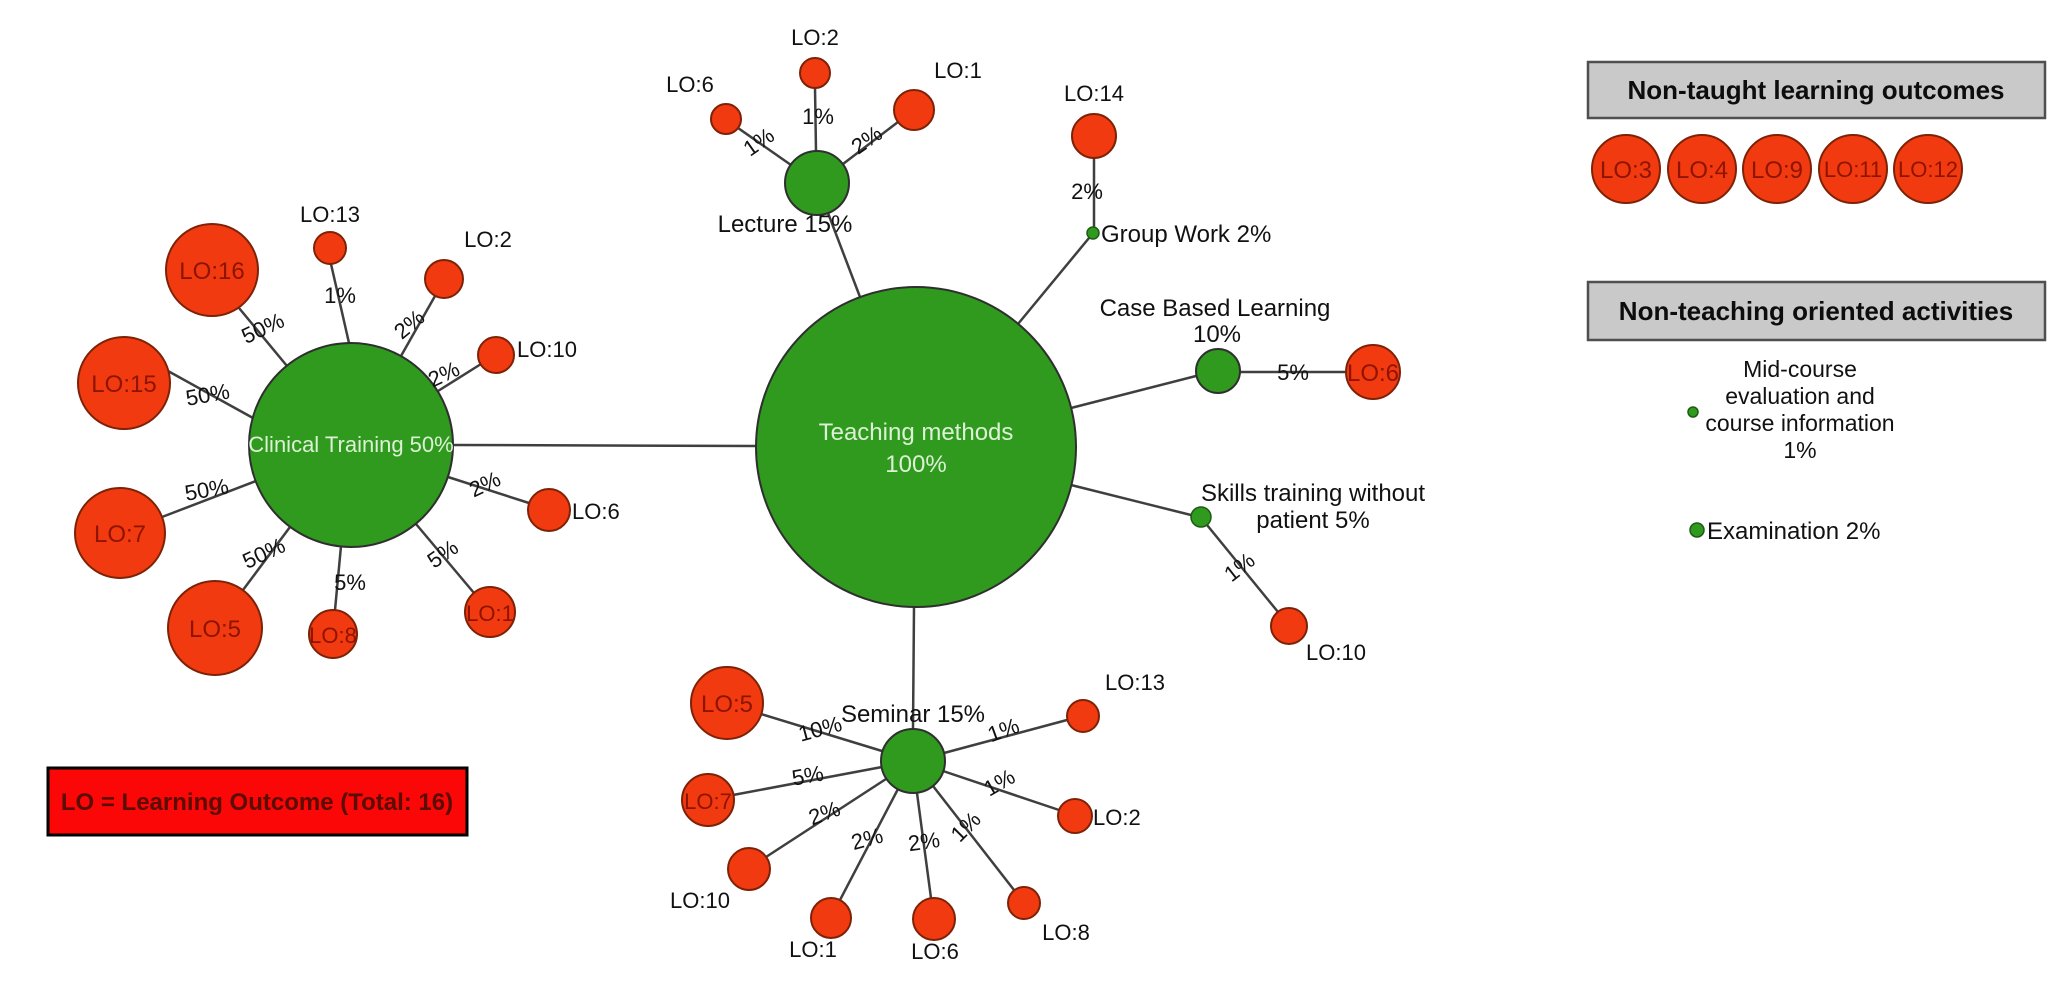 The height and width of the screenshot is (1001, 2059). Describe the element at coordinates (409, 324) in the screenshot. I see `clinical-lo2-pct: 2%` at that location.